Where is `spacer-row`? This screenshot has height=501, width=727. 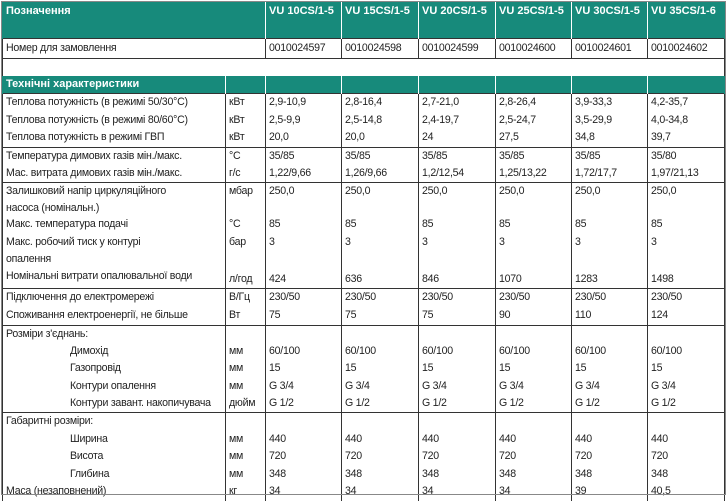 spacer-row is located at coordinates (364, 68).